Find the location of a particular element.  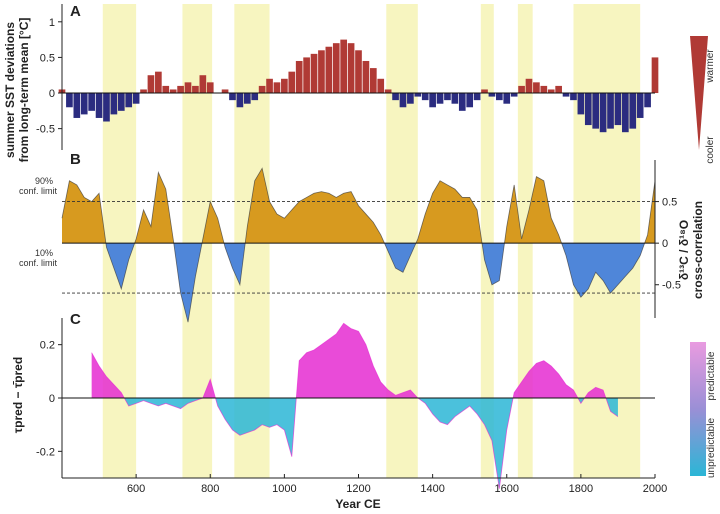

conf-upper-label-line1: 90% is located at coordinates (44, 181).